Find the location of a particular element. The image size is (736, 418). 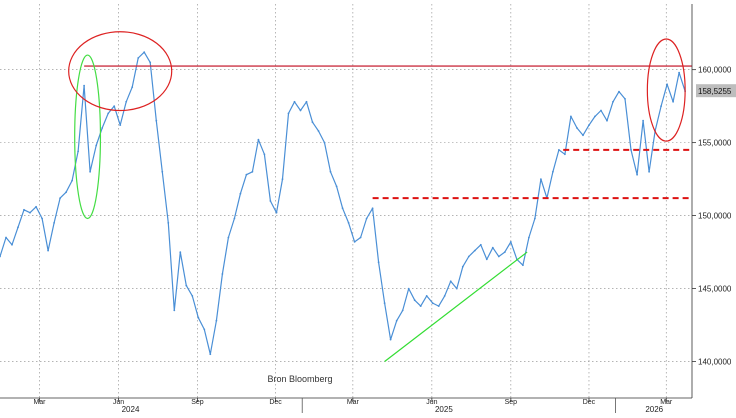

x-year-label: 2024 is located at coordinates (131, 409).